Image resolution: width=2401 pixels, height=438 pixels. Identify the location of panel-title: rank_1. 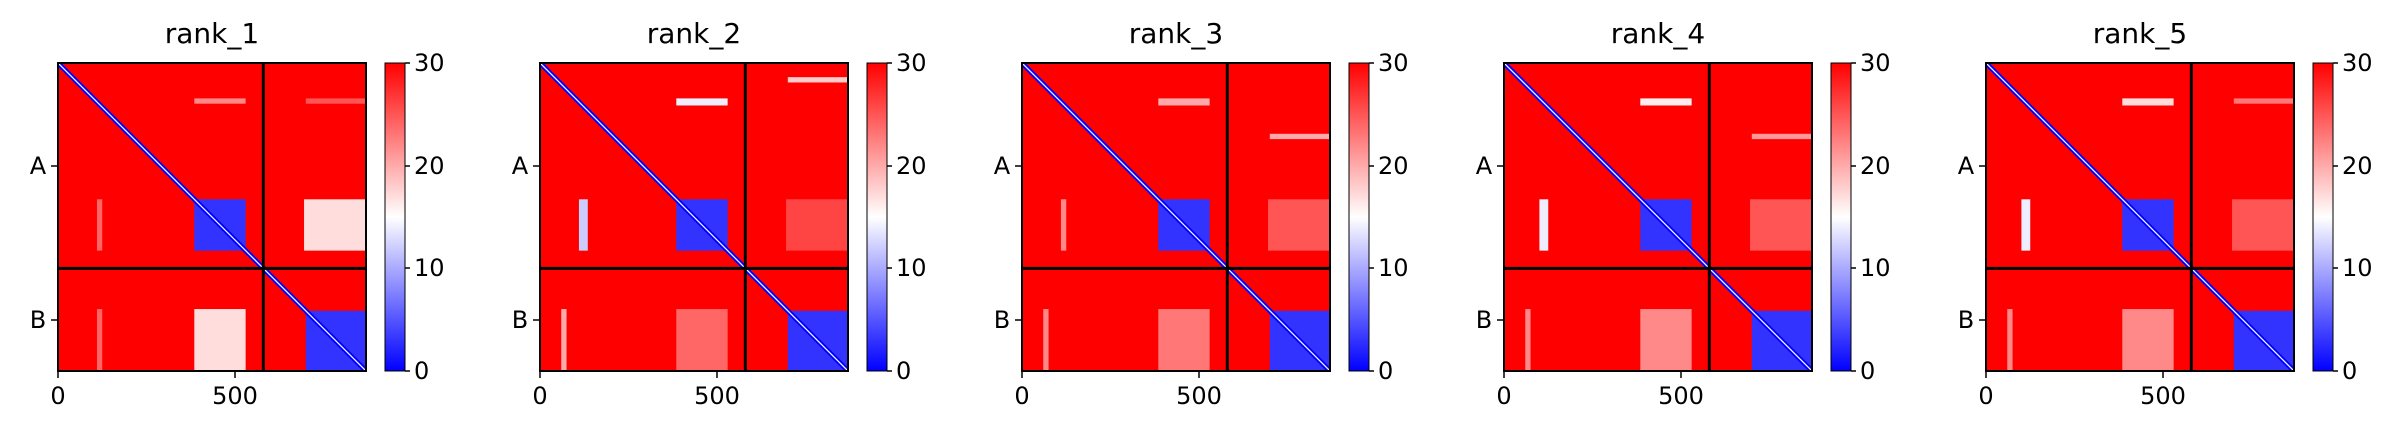
(212, 33).